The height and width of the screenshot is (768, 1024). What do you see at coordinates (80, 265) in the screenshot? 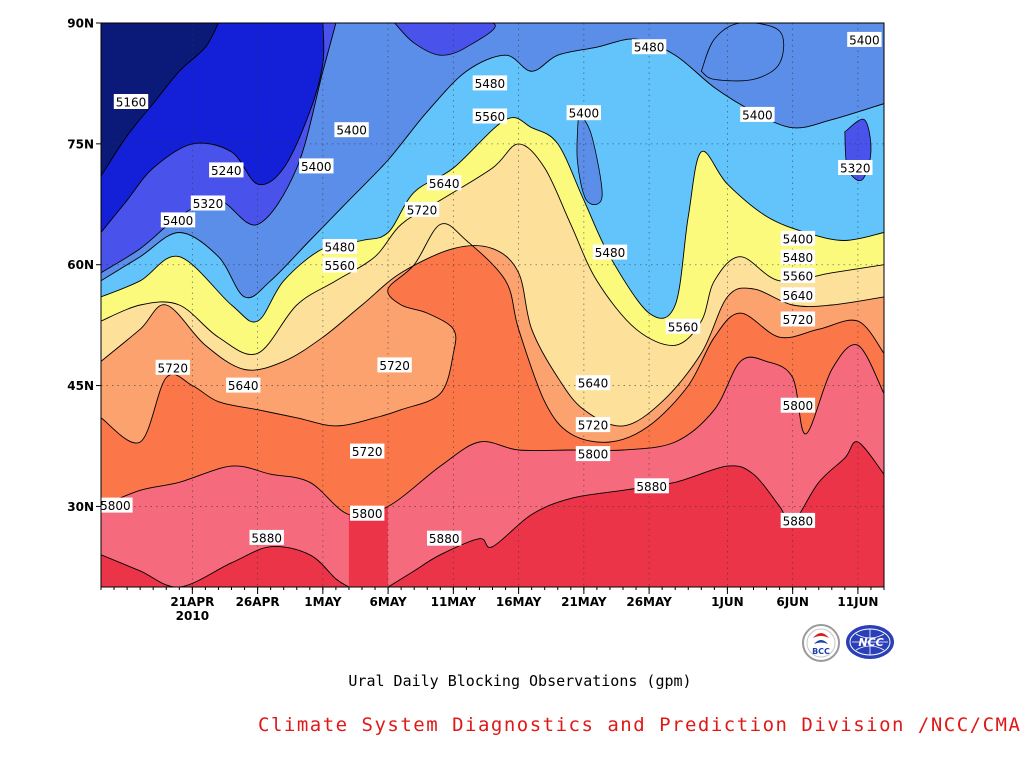
I see `y-tick-label: 60N` at bounding box center [80, 265].